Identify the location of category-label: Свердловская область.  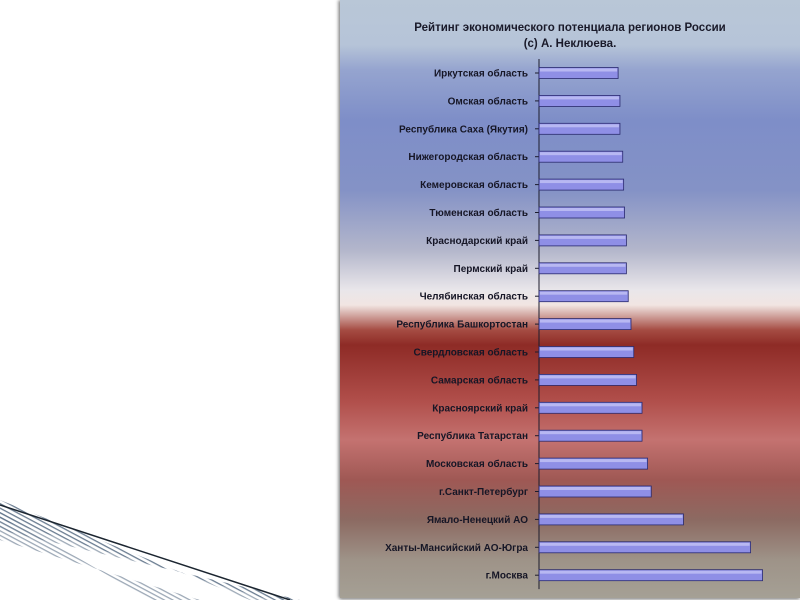
(470, 353).